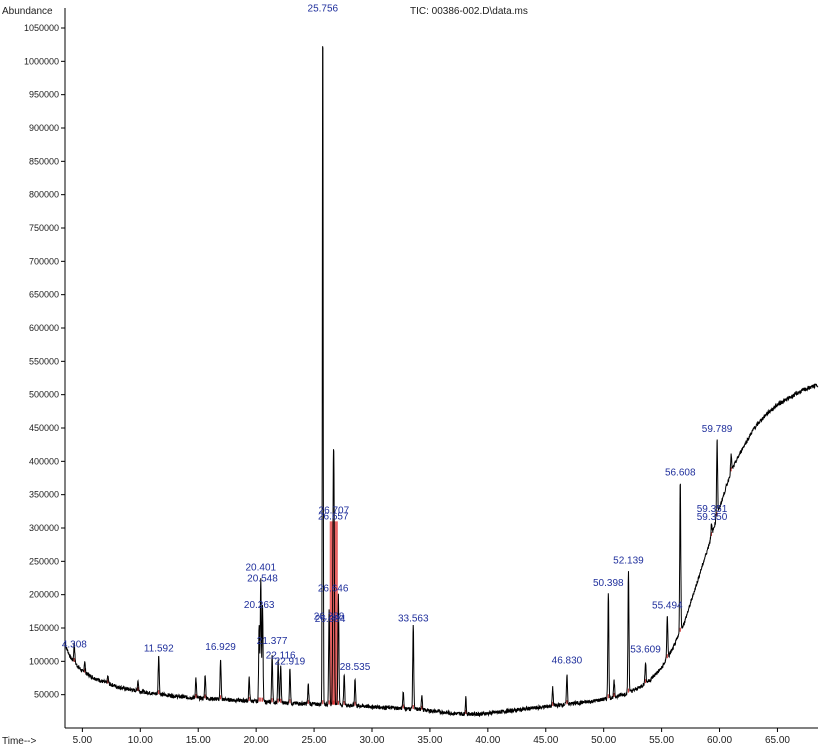 The width and height of the screenshot is (820, 749). Describe the element at coordinates (667, 606) in the screenshot. I see `peak-label: 55.494` at that location.